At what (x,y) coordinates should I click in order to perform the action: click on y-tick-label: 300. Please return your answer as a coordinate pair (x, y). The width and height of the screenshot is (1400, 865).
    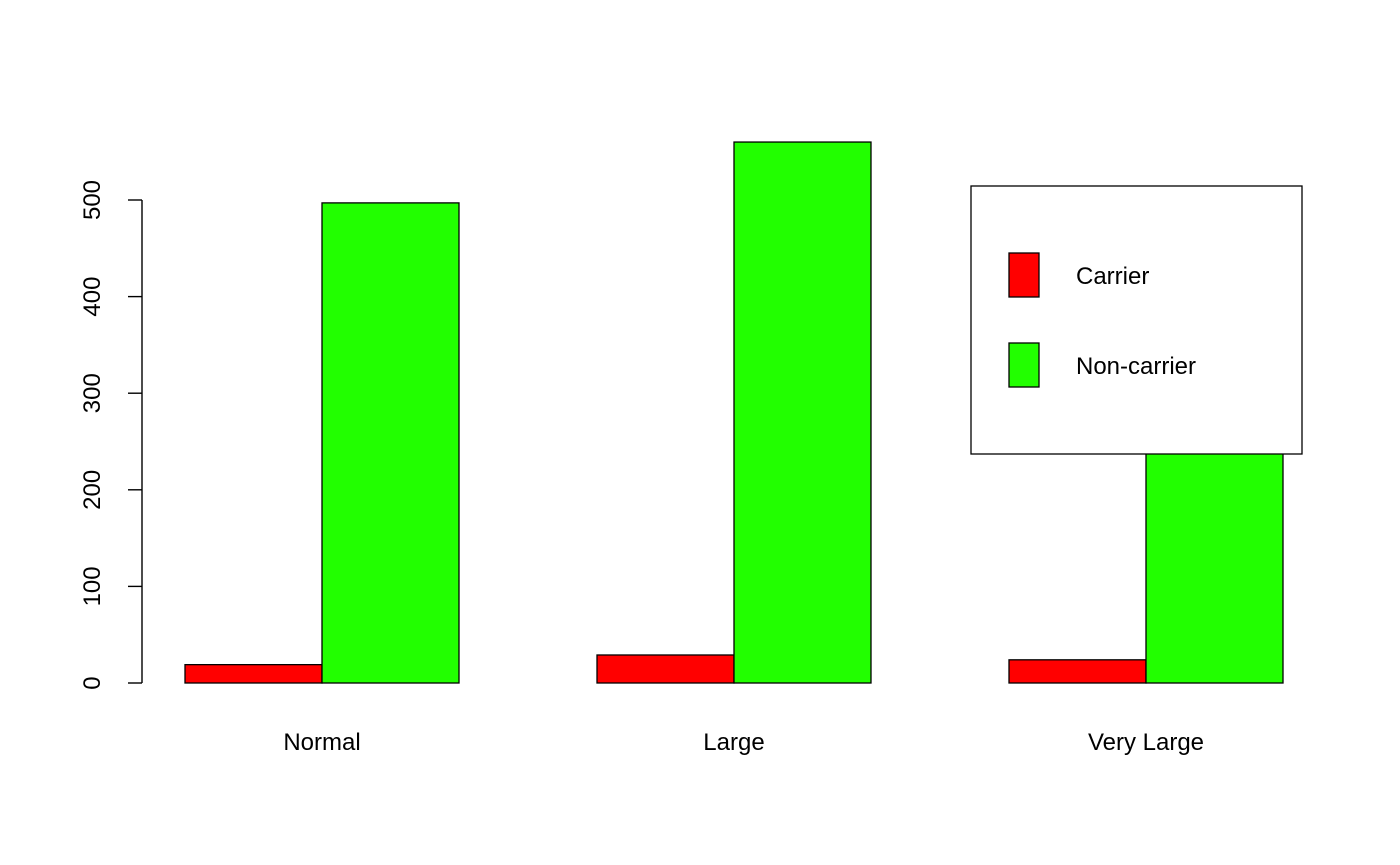
    Looking at the image, I should click on (92, 393).